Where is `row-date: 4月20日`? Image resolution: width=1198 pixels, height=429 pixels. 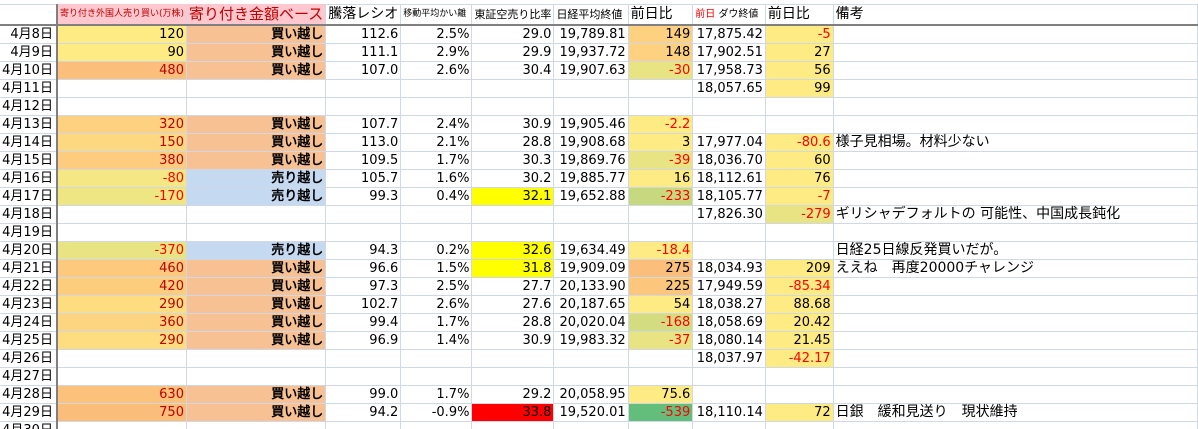 row-date: 4月20日 is located at coordinates (29, 250).